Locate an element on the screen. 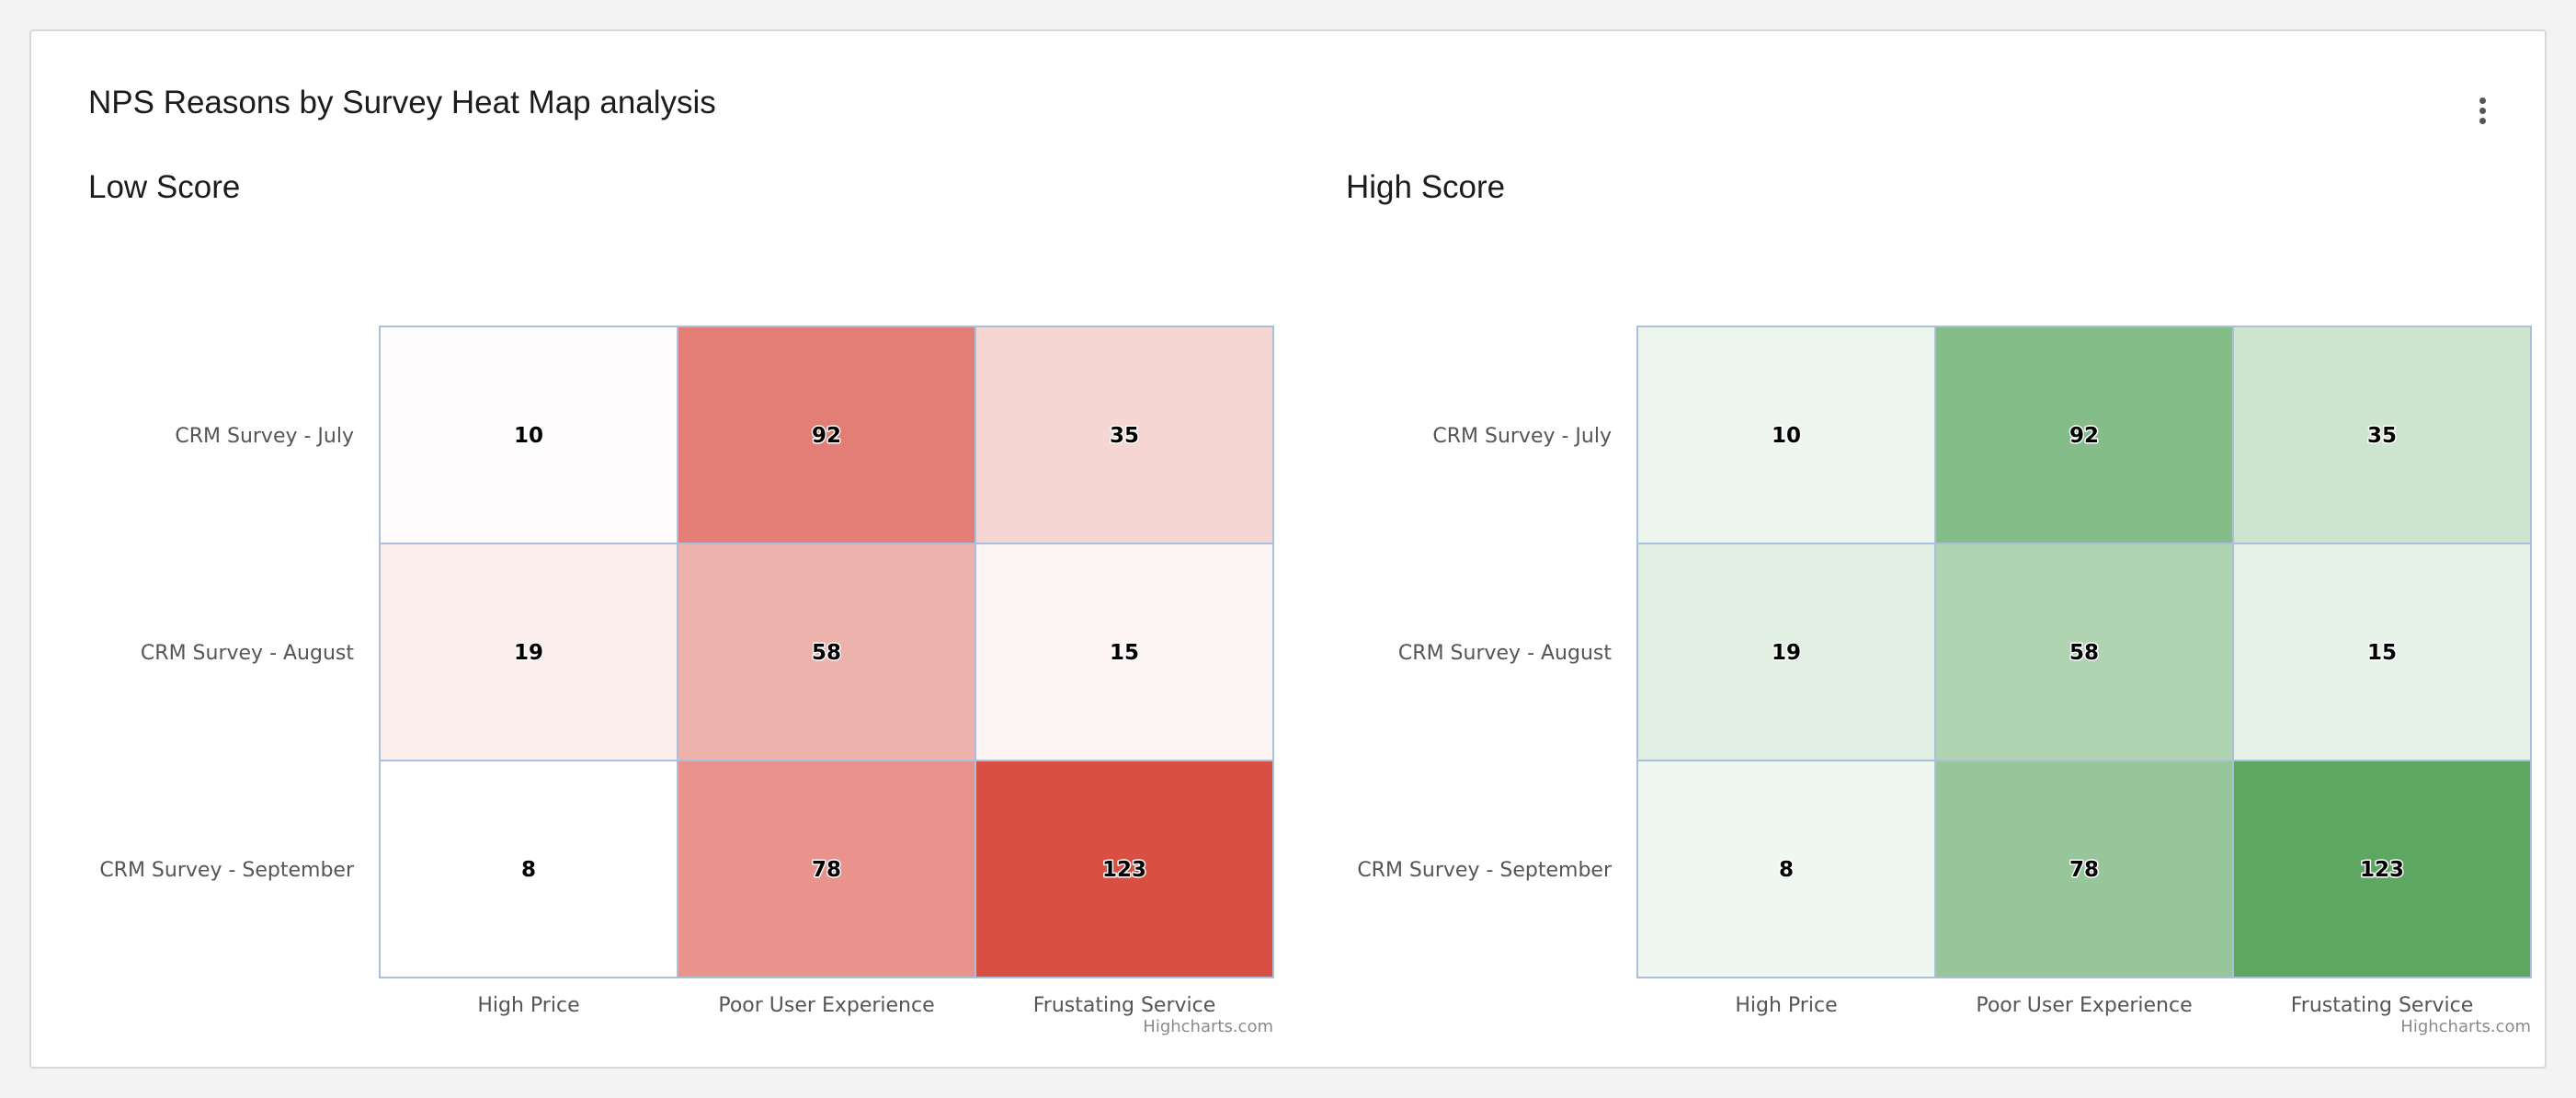  widget-title: NPS Reasons by Survey Heat Map analysis is located at coordinates (402, 103).